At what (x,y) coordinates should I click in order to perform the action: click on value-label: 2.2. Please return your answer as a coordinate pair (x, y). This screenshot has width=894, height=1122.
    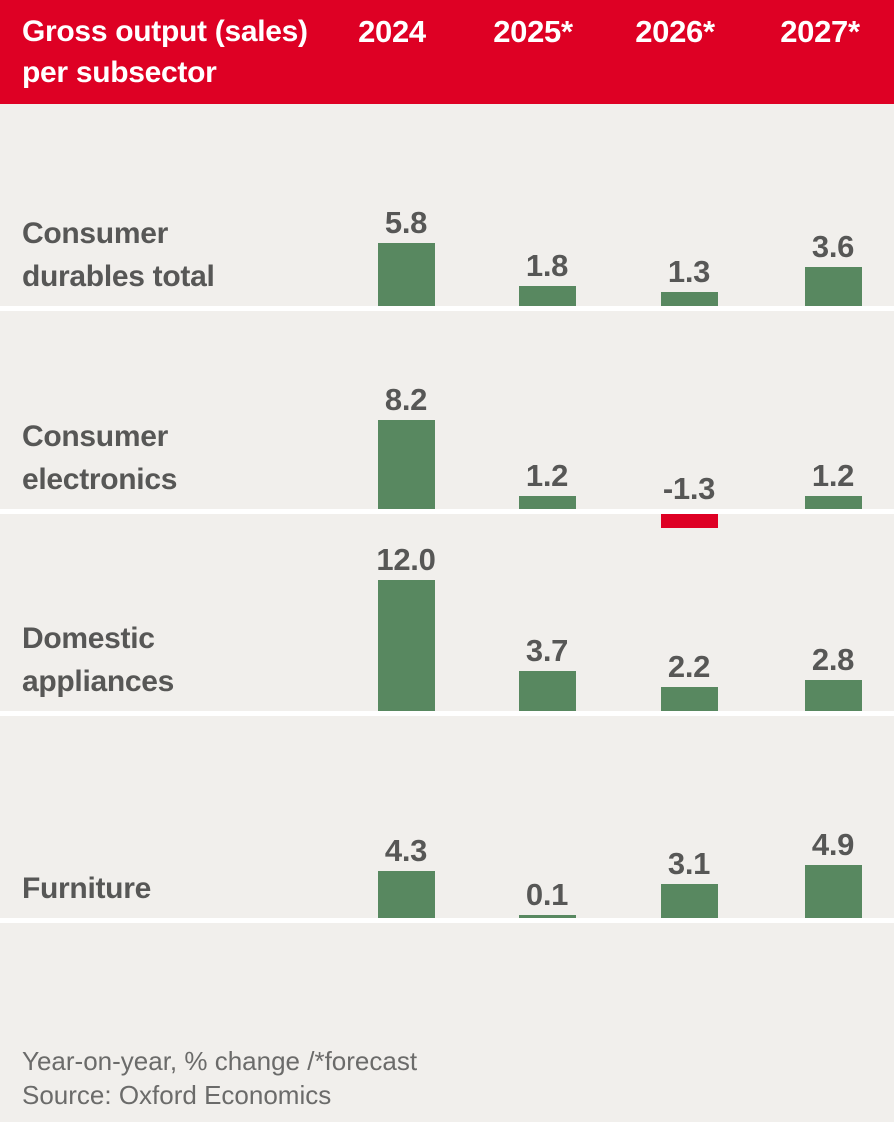
    Looking at the image, I should click on (689, 666).